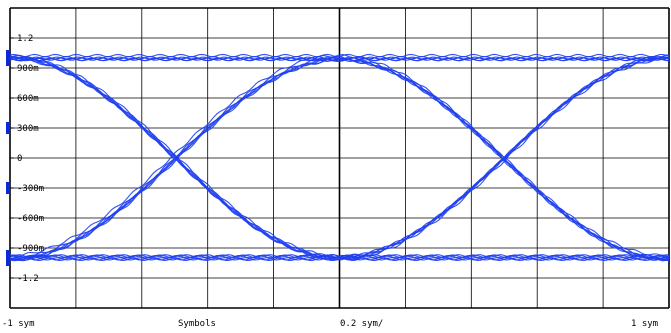  Describe the element at coordinates (19, 159) in the screenshot. I see `y-tick-label: 0` at that location.